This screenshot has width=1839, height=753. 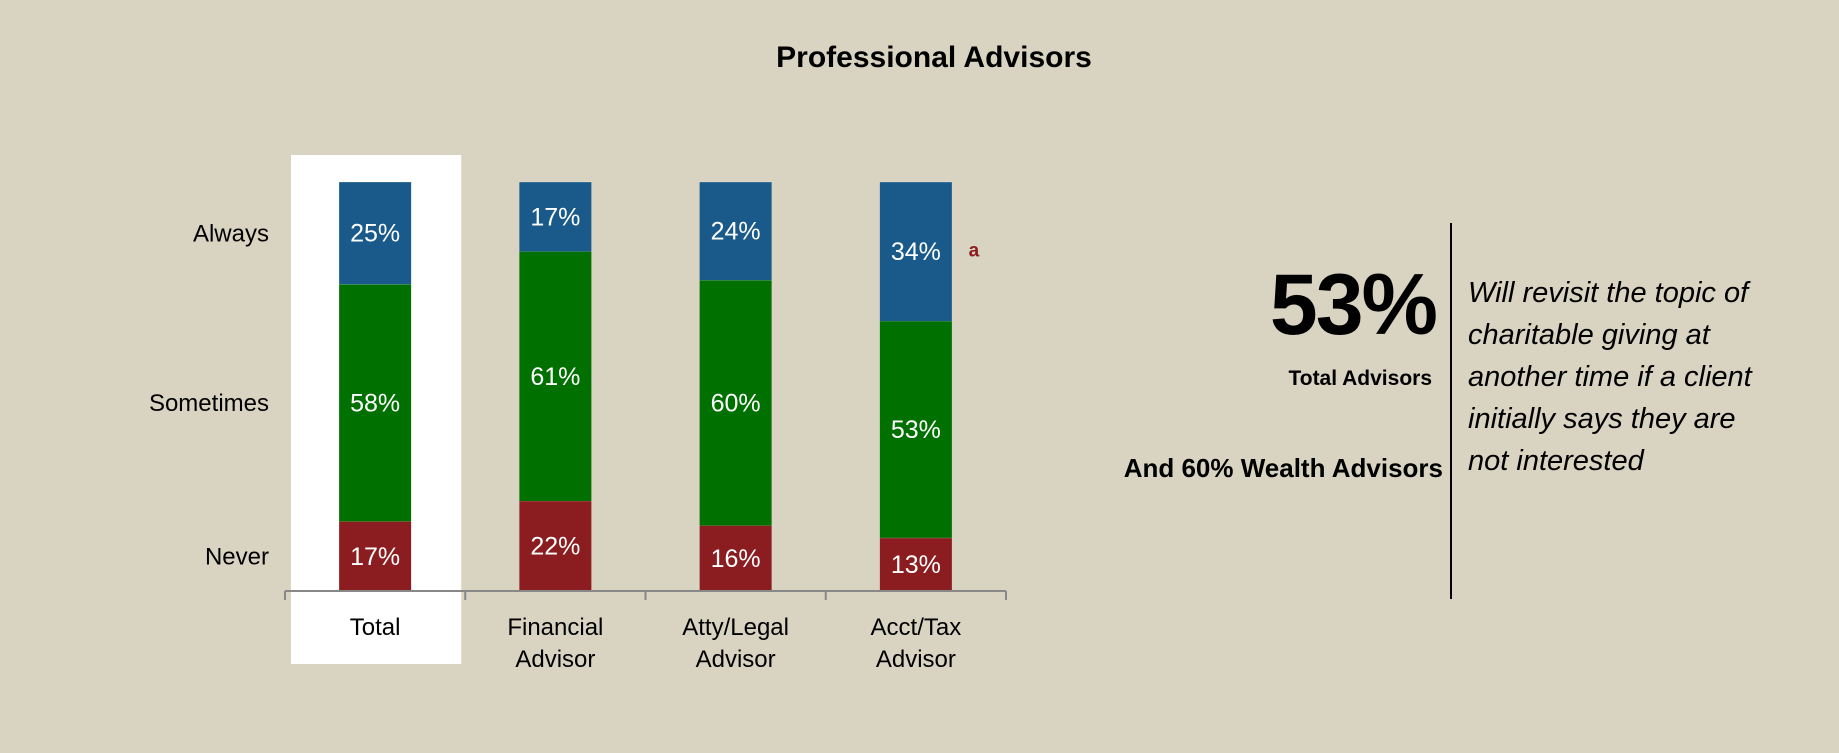 I want to click on callout-secondary: And 60% Wealth Advisors, so click(x=1283, y=468).